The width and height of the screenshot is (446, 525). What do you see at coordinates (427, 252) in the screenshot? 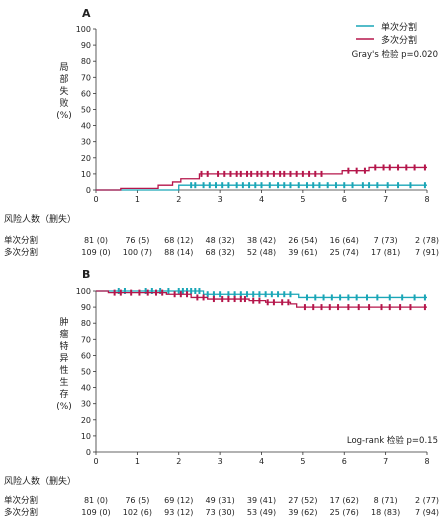
I see `risk-cell-multi: 7 (91)` at bounding box center [427, 252].